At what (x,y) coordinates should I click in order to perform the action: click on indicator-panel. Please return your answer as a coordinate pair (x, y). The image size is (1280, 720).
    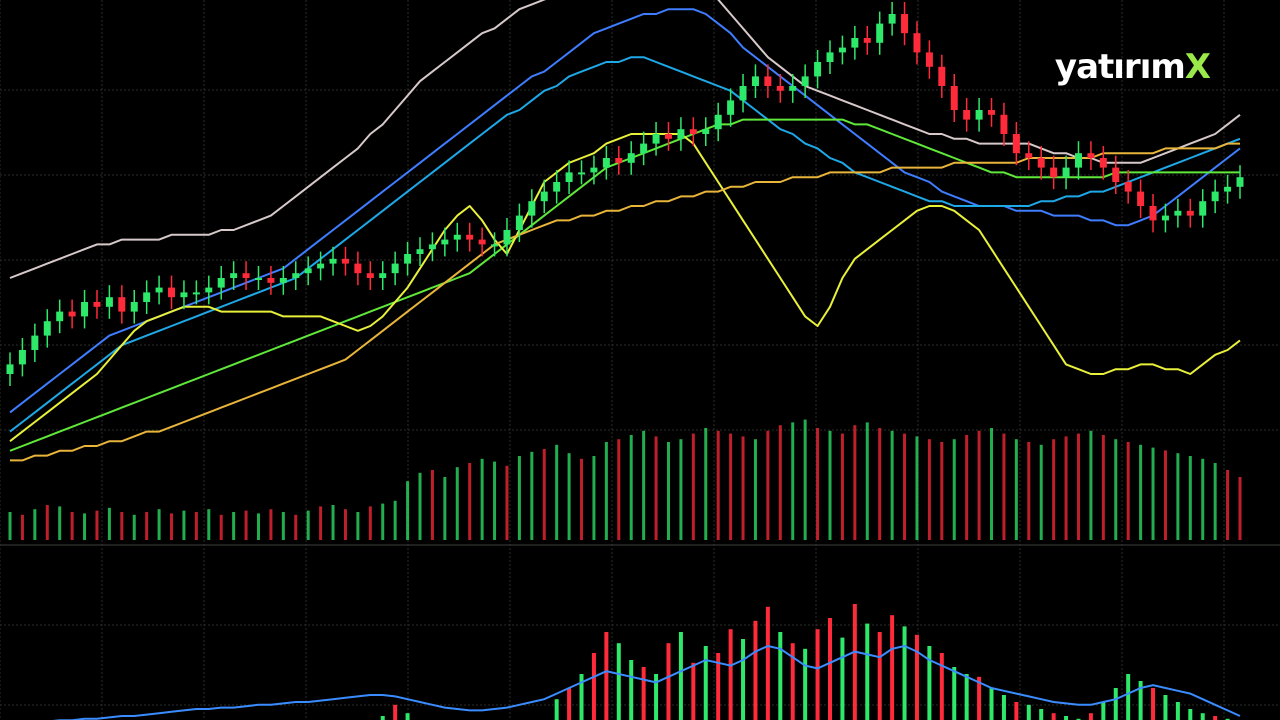
    Looking at the image, I should click on (805, 662).